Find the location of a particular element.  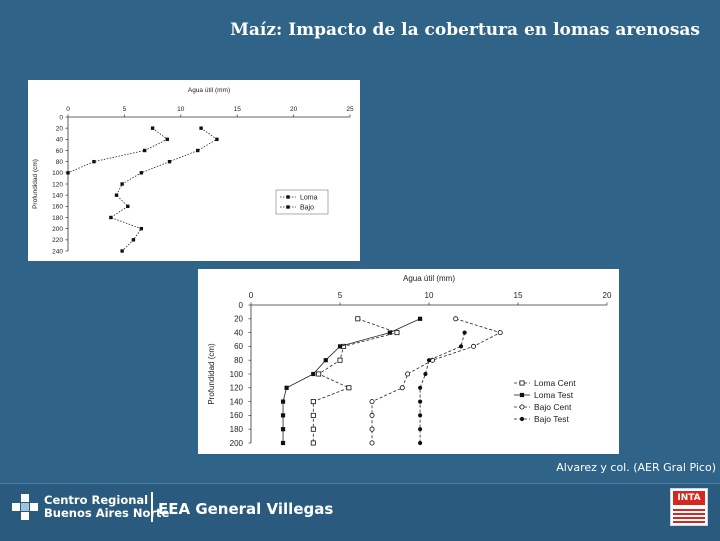

inta-logo-stripes is located at coordinates (689, 515).